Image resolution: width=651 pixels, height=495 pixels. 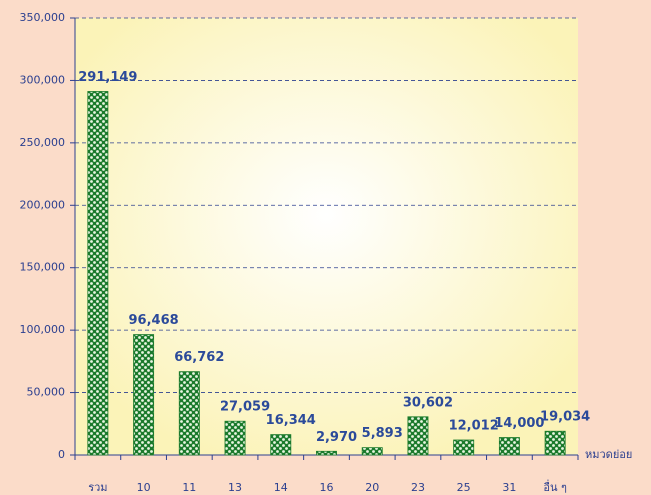 What do you see at coordinates (464, 487) in the screenshot?
I see `x-tick-label: 25` at bounding box center [464, 487].